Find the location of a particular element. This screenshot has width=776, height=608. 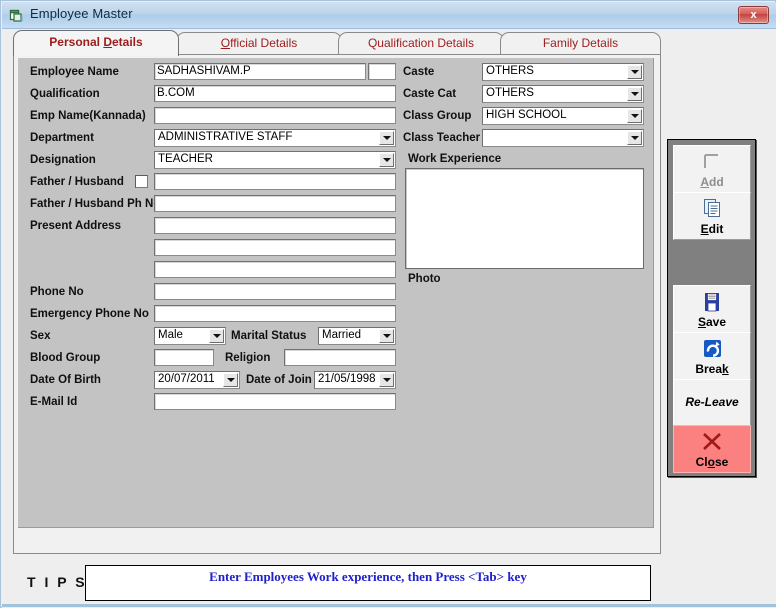

tab-personal-details-label: Personal Details is located at coordinates (96, 42).